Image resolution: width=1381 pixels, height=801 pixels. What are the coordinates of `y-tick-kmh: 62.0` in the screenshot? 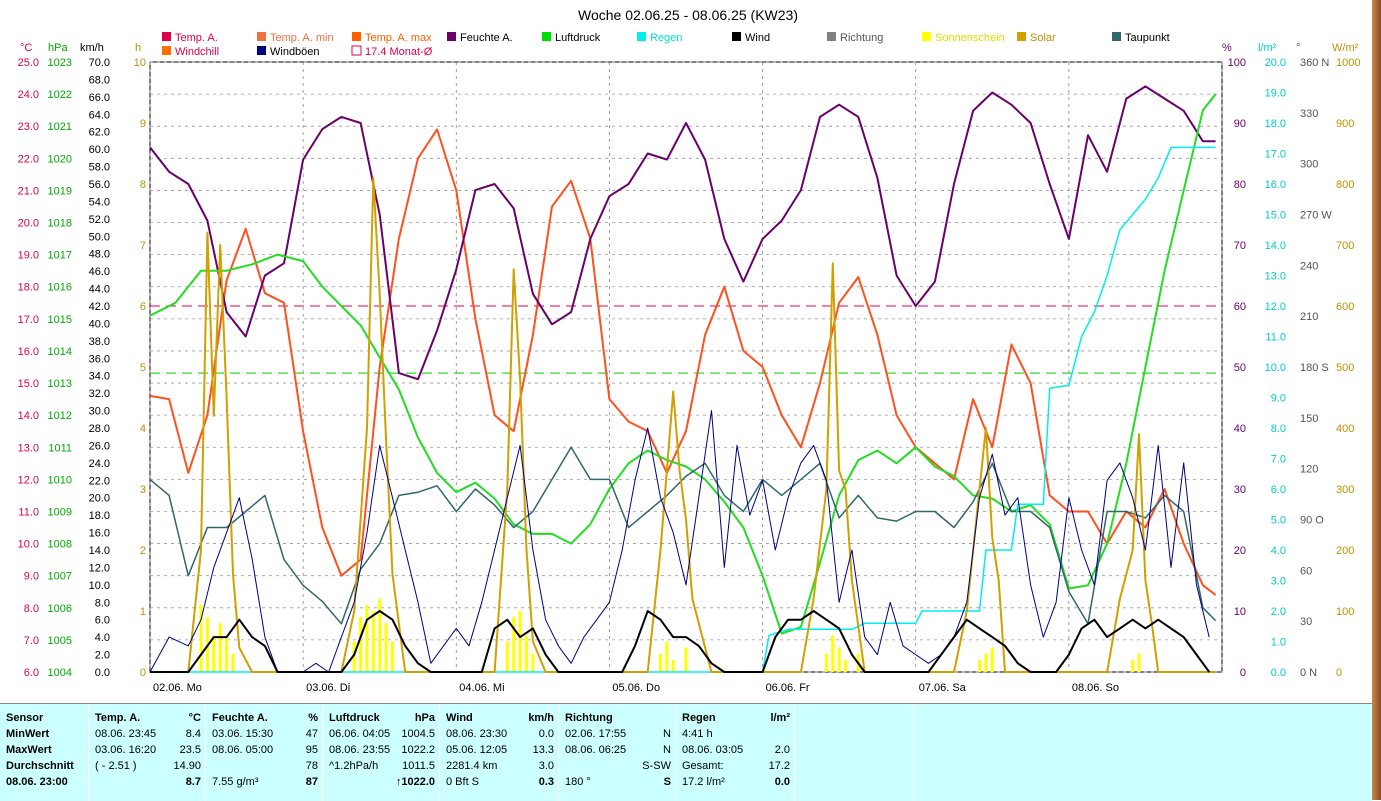 It's located at (99, 133).